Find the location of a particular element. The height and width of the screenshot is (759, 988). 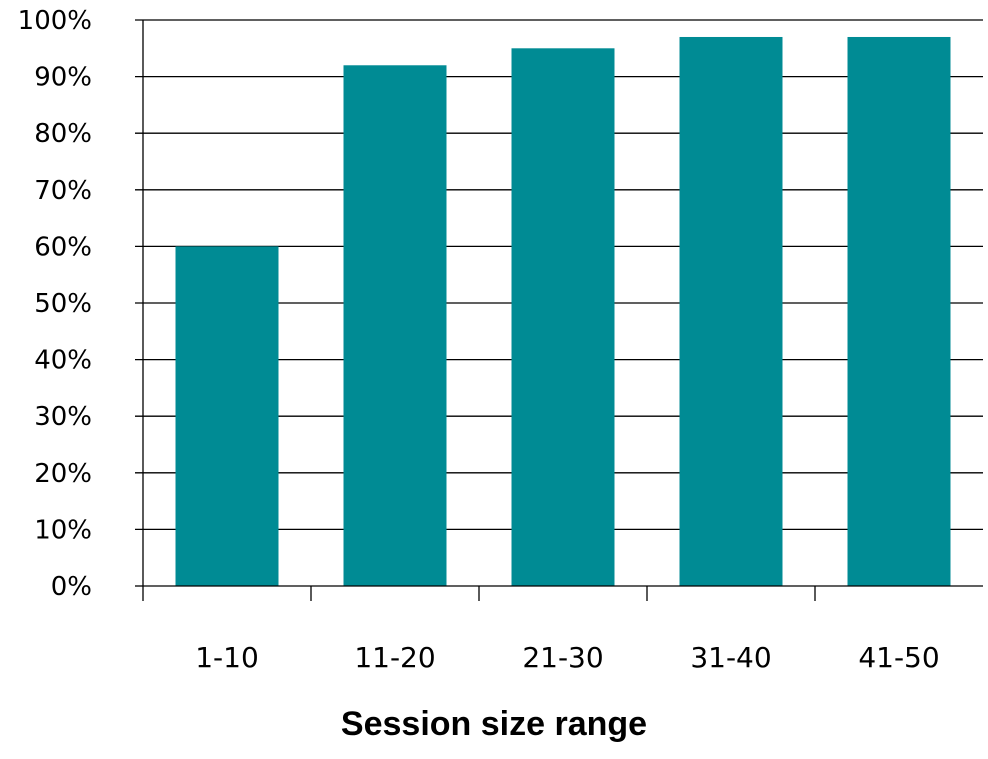

y-tick-label: 0% is located at coordinates (71, 587).